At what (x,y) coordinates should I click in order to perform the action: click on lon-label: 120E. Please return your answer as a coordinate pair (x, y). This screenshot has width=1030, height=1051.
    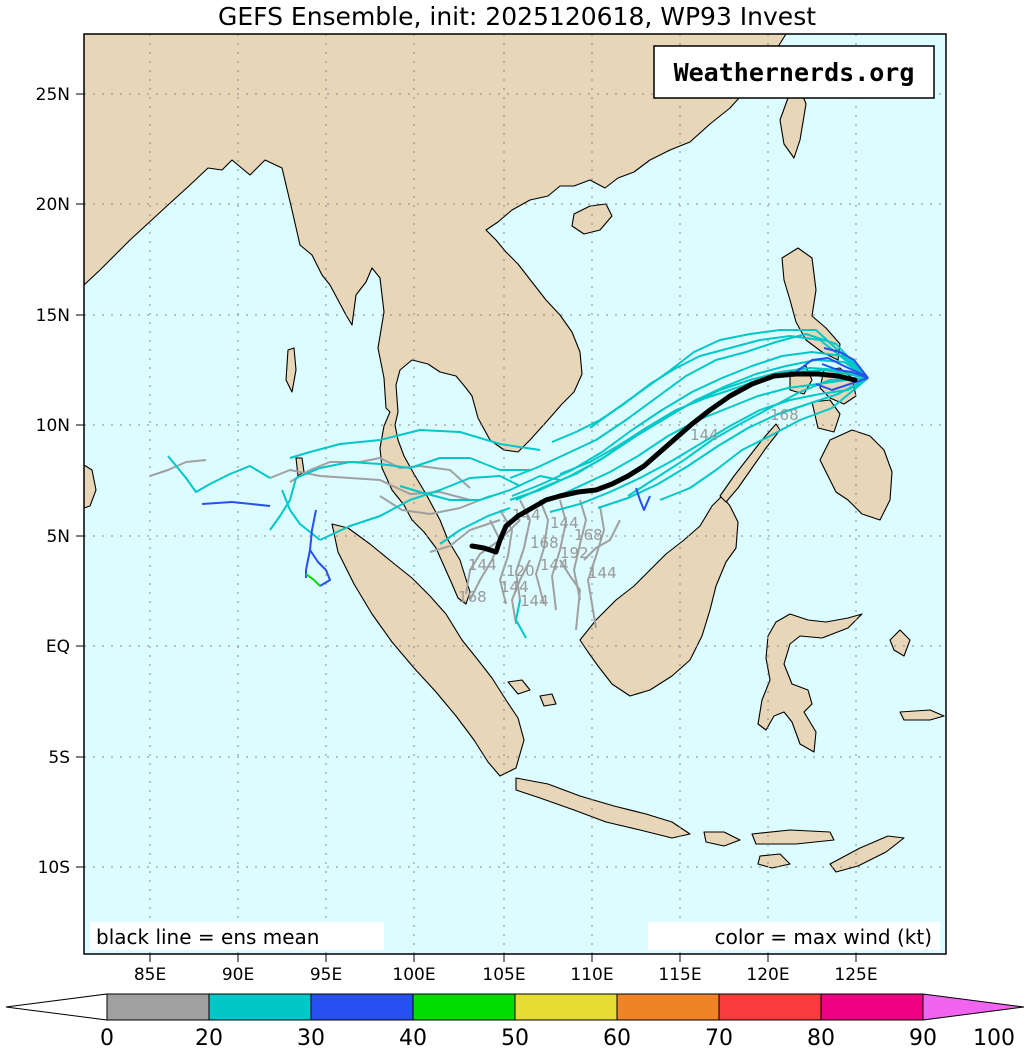
    Looking at the image, I should click on (767, 975).